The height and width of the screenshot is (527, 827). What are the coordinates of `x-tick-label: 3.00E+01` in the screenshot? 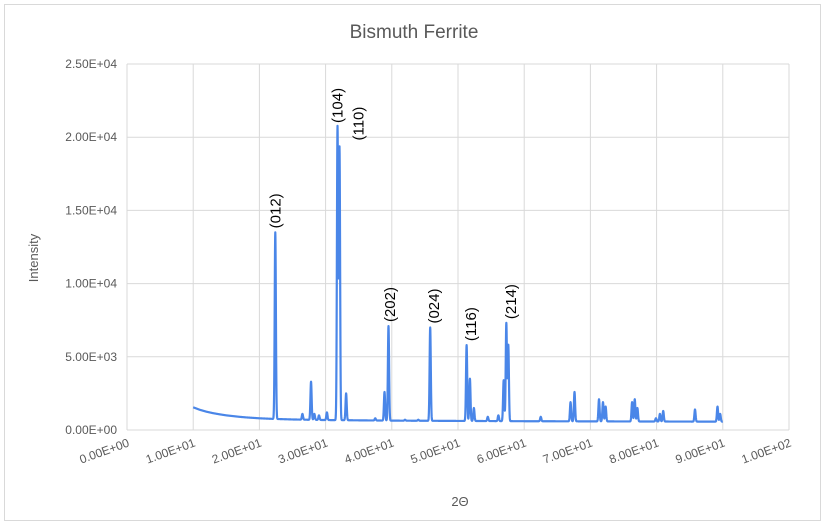 It's located at (303, 451).